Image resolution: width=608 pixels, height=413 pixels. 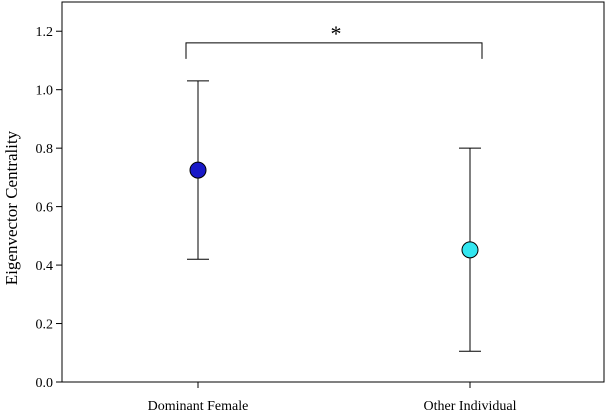 What do you see at coordinates (470, 406) in the screenshot?
I see `x-tick-label: Other Individual` at bounding box center [470, 406].